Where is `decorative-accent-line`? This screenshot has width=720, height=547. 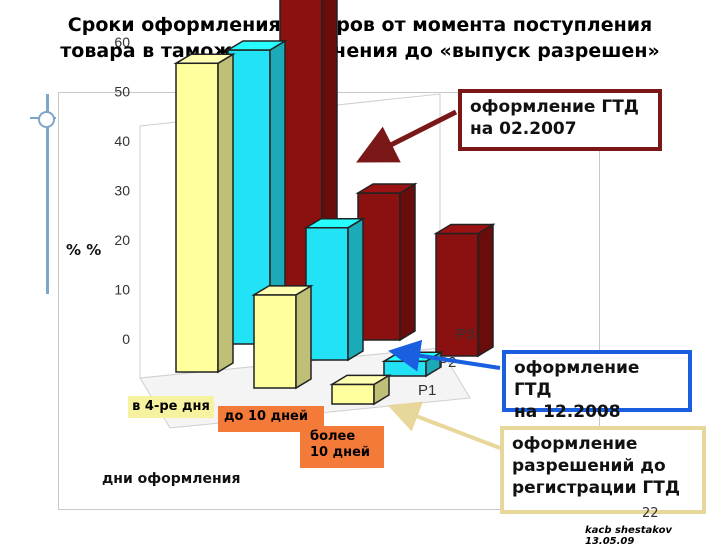
decorative-accent-line is located at coordinates (47, 194).